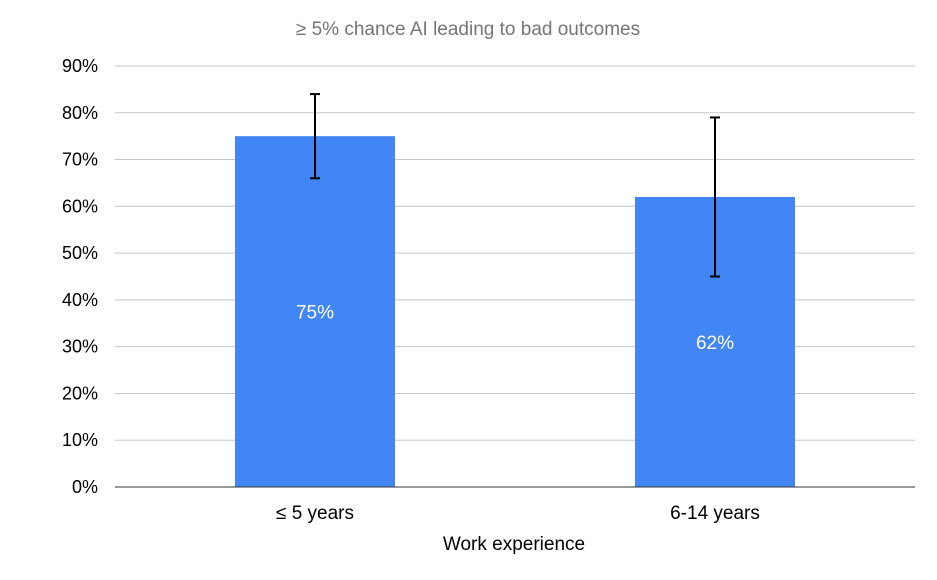 This screenshot has height=580, width=937. I want to click on y-tick-label: 40%, so click(80, 300).